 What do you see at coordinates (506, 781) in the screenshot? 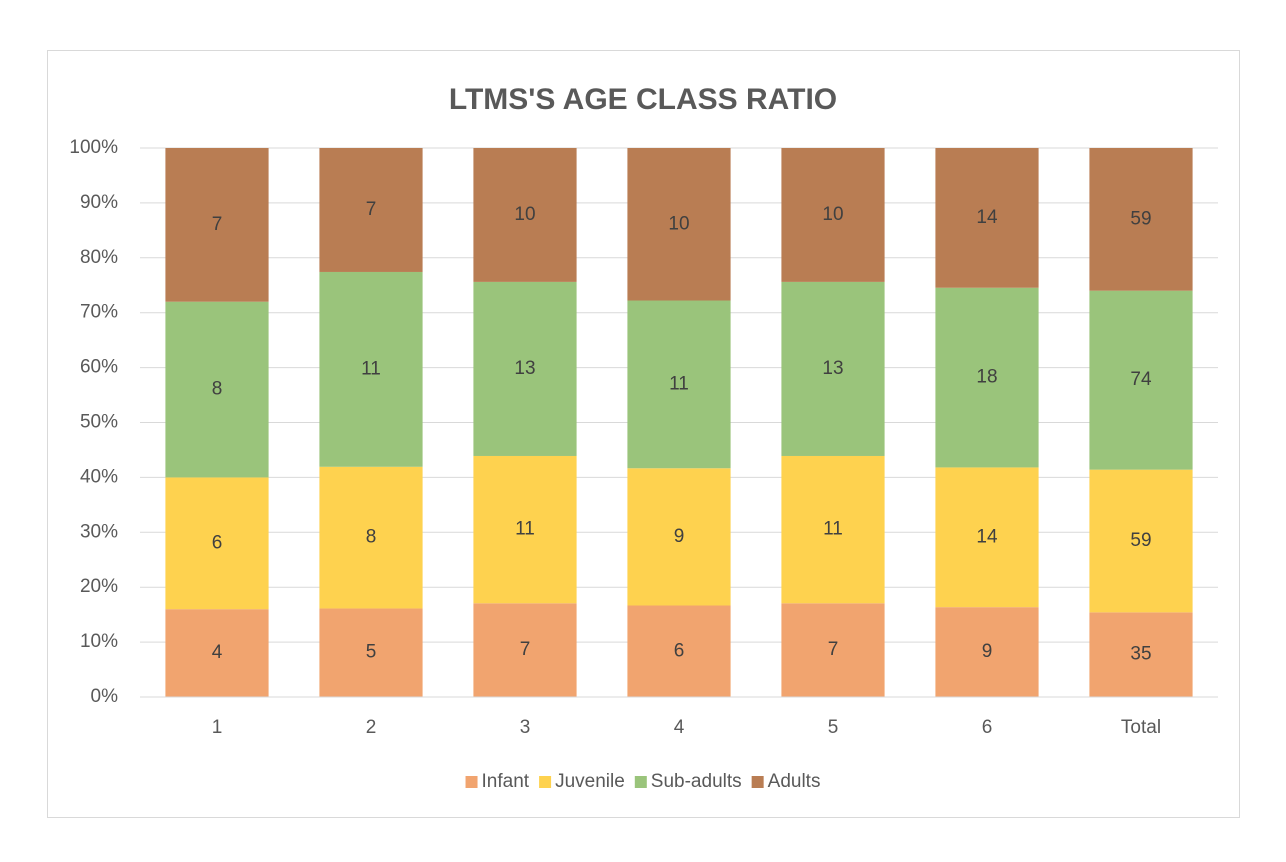
I see `legend-label: Infant` at bounding box center [506, 781].